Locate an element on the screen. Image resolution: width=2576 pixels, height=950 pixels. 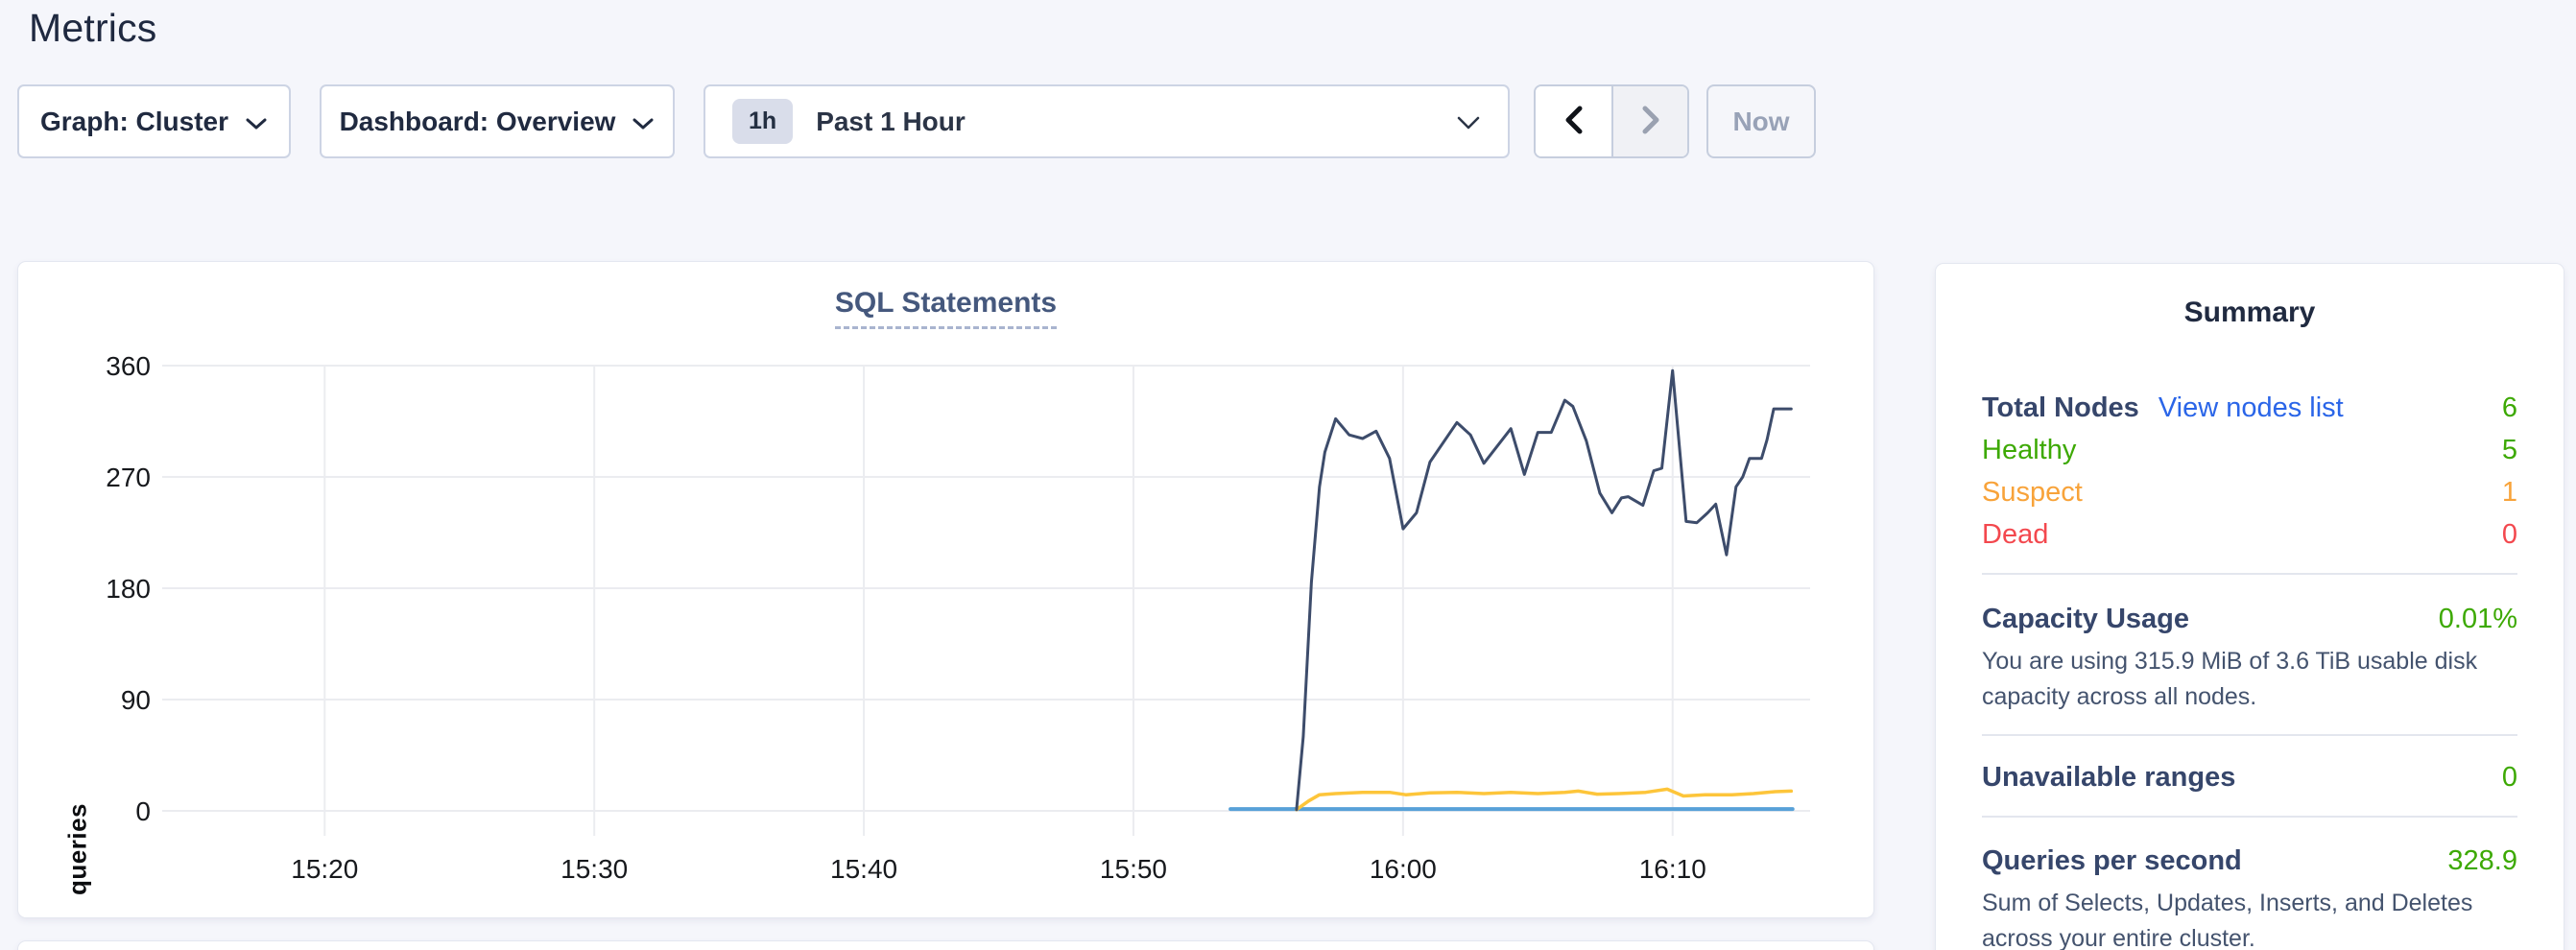
time-pager is located at coordinates (1611, 121).